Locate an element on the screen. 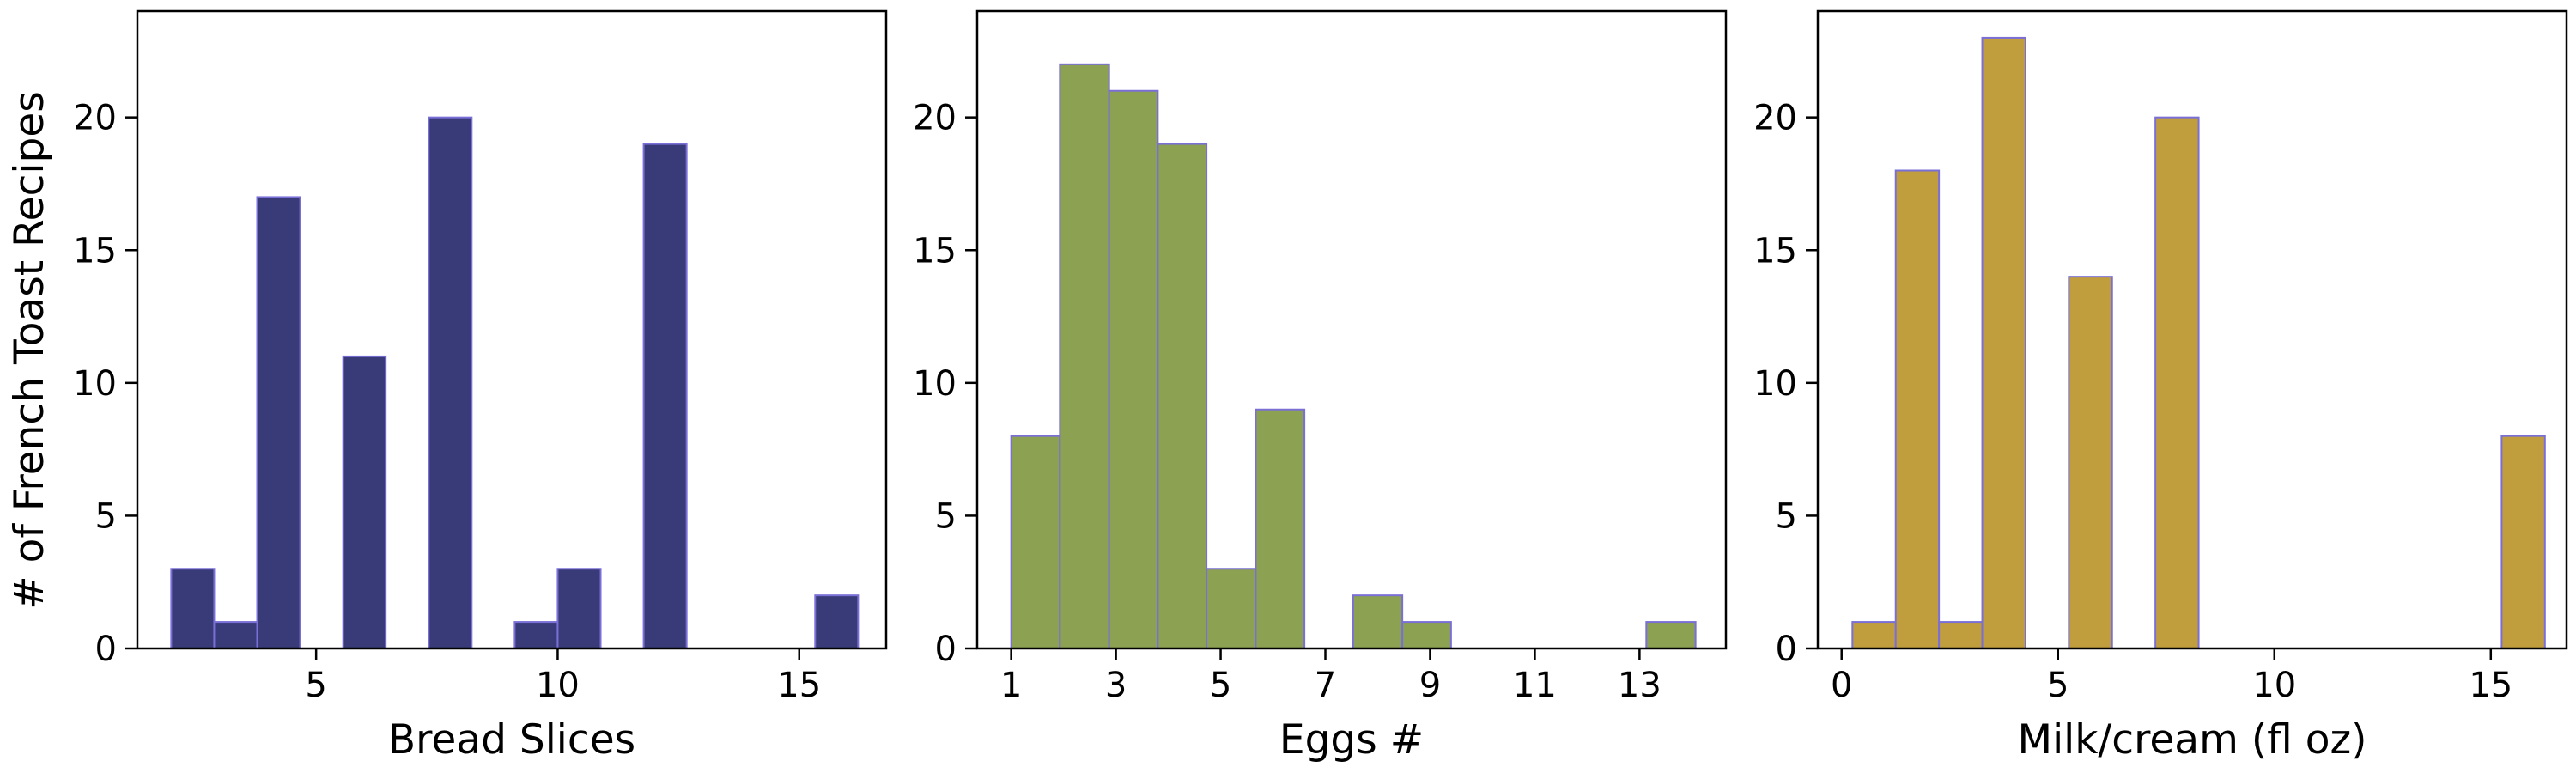 This screenshot has width=2576, height=773. x-axis-label: Eggs # is located at coordinates (1352, 740).